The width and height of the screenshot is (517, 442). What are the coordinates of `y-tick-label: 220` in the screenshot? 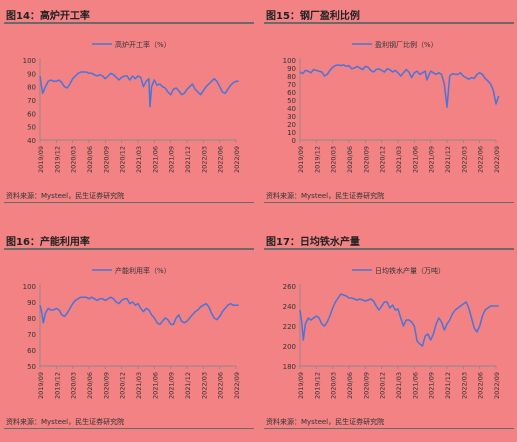 It's located at (289, 327).